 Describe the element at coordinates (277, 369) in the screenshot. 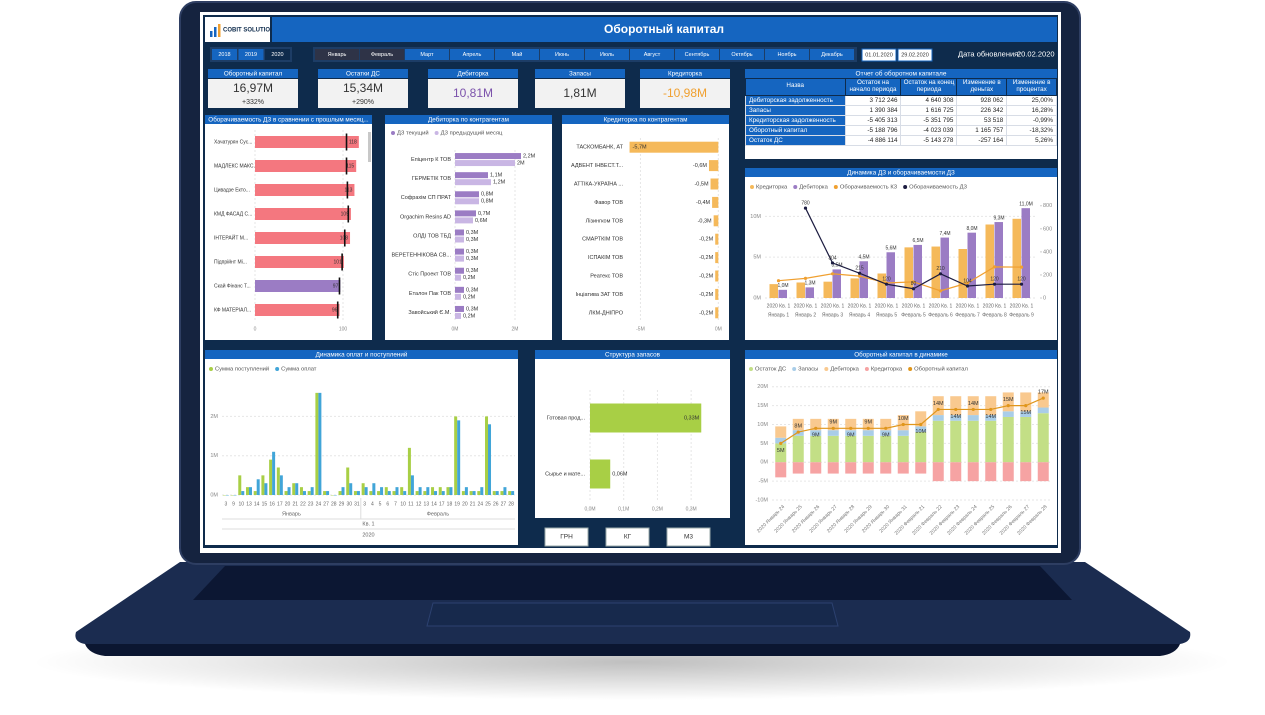

I see `legend-swatch` at that location.